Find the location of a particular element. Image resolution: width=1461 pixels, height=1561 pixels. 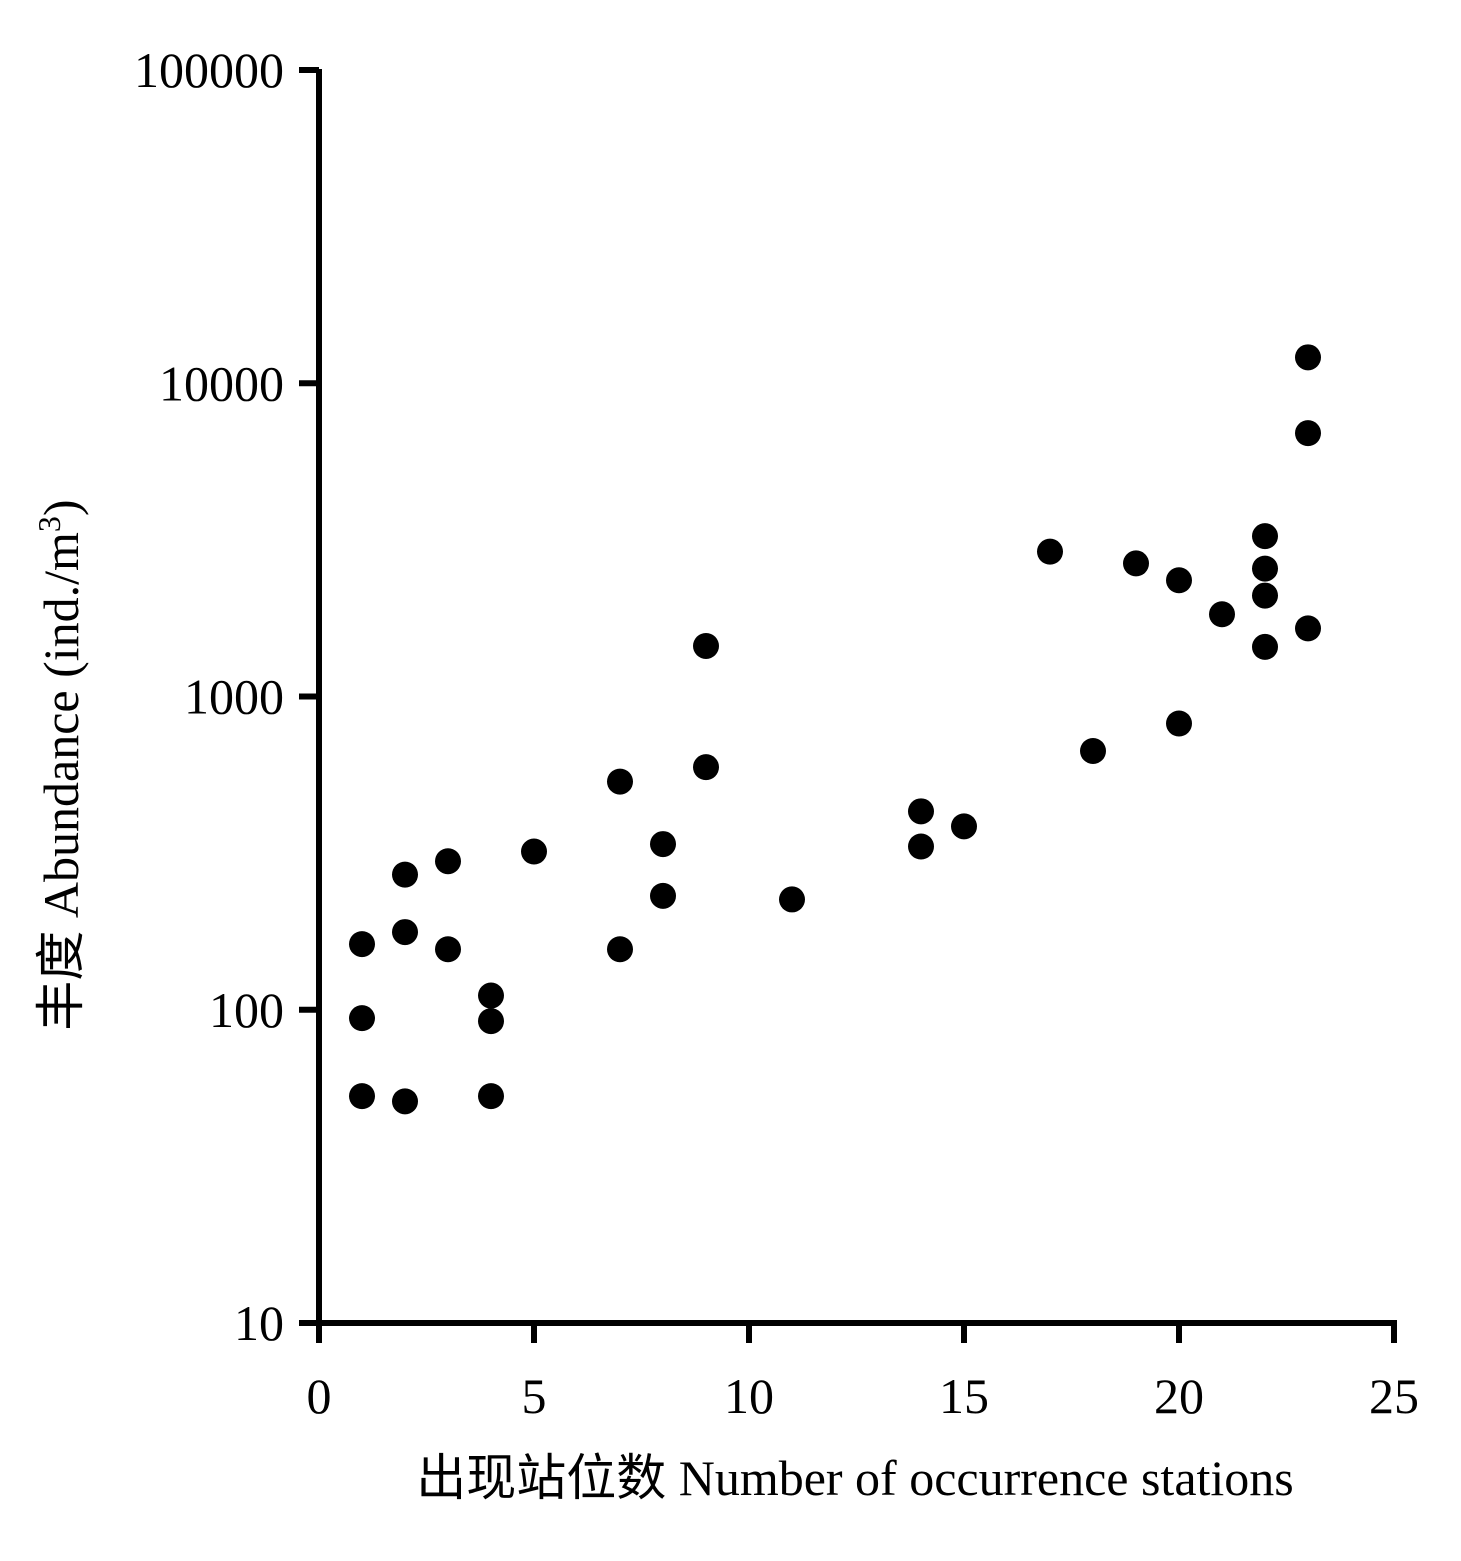

x-tick-label: 25 is located at coordinates (1394, 1396).